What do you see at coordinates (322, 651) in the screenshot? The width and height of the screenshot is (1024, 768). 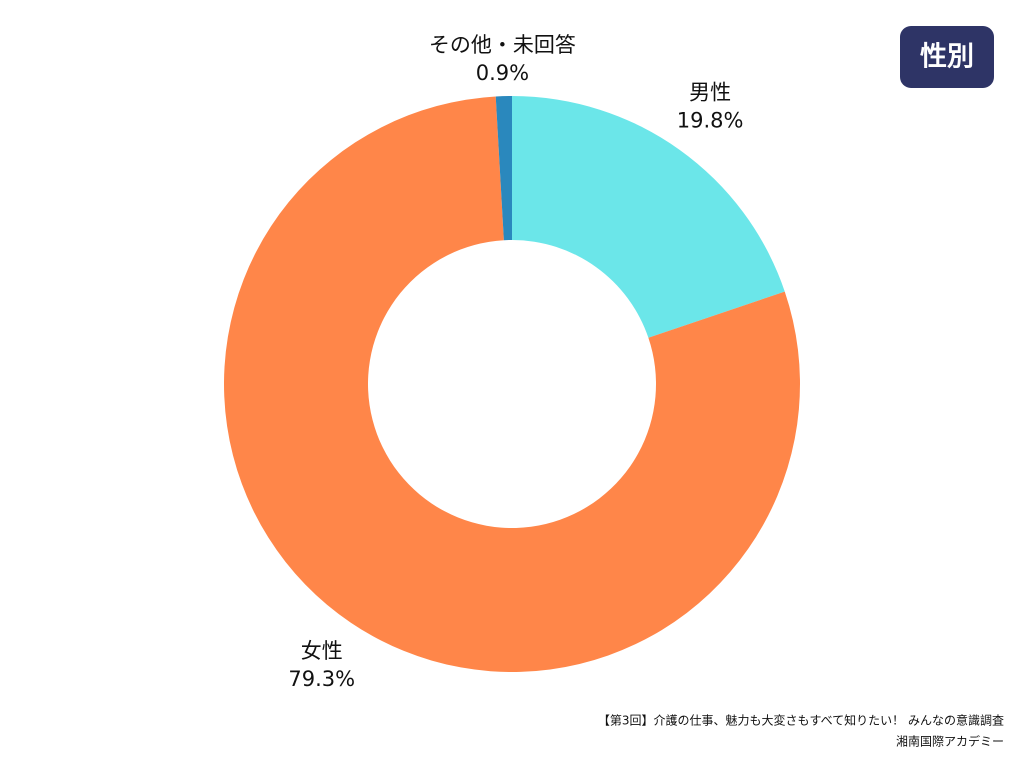 I see `segment-label: 女性` at bounding box center [322, 651].